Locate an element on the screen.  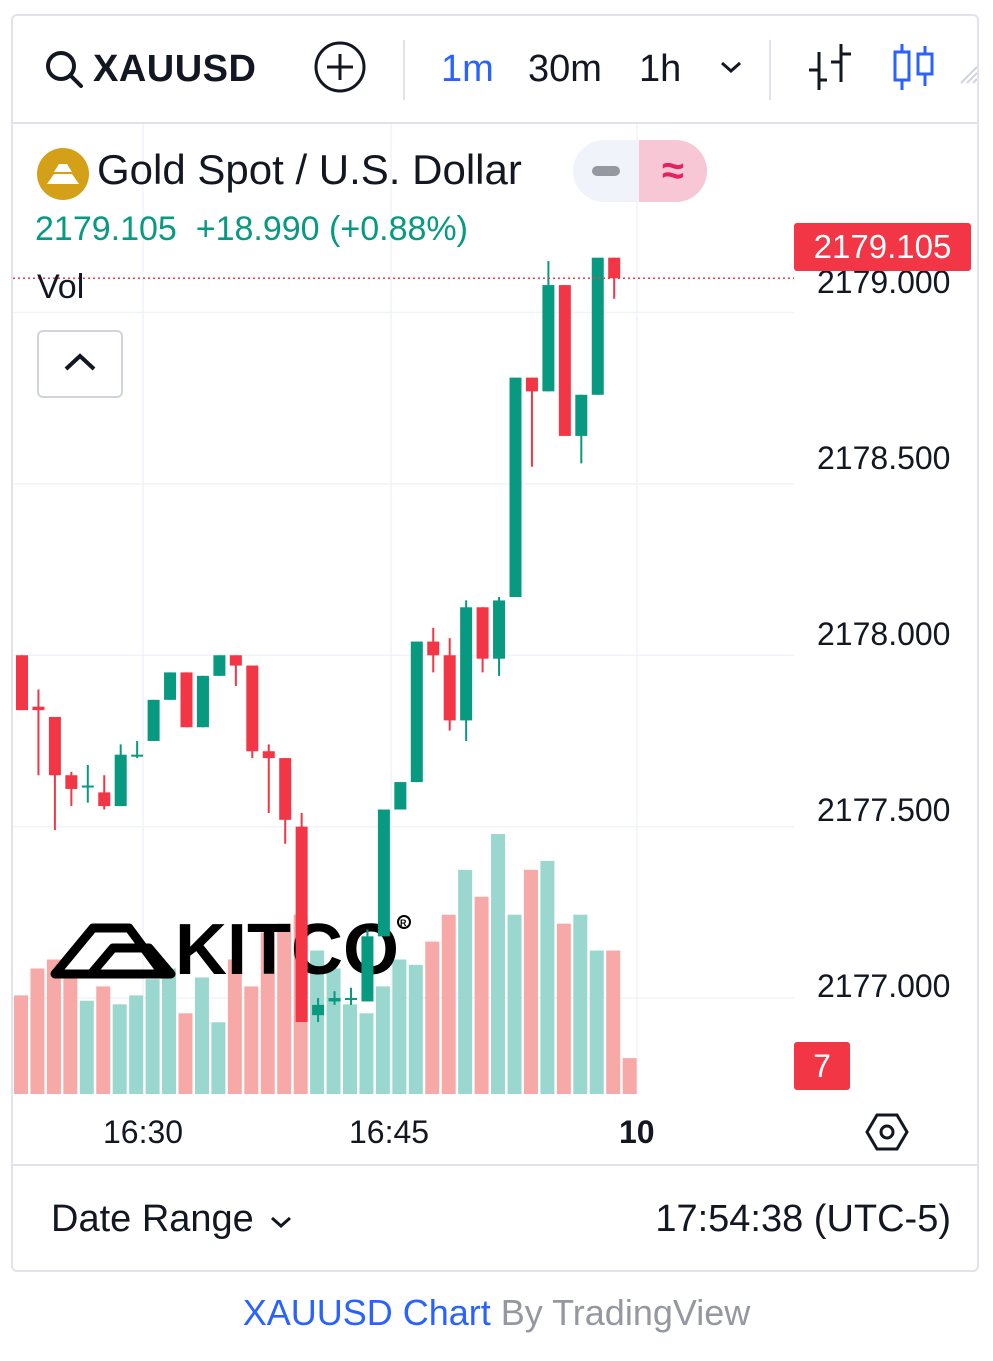
symbol-search: XAUUSD is located at coordinates (149, 69).